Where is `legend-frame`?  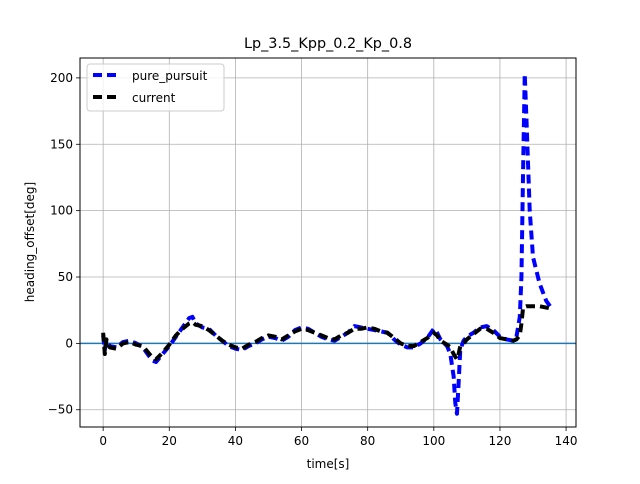 legend-frame is located at coordinates (155, 87).